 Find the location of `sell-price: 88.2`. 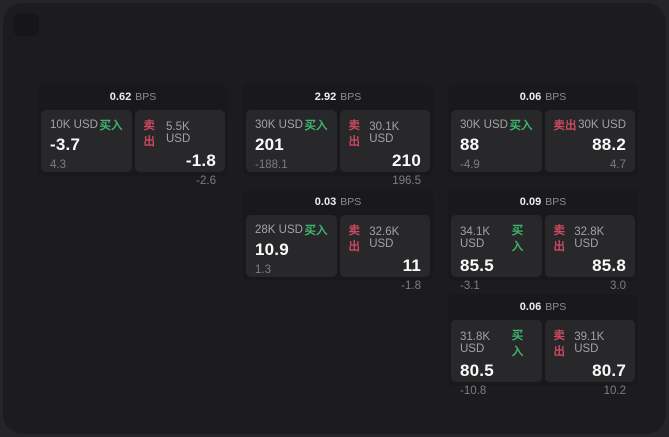

sell-price: 88.2 is located at coordinates (609, 144).